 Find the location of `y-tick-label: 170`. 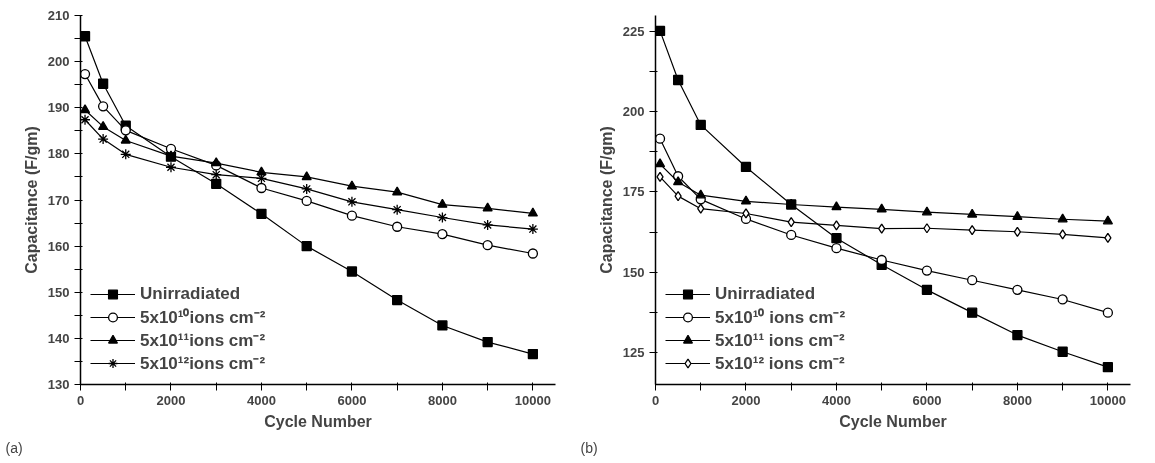

y-tick-label: 170 is located at coordinates (58, 200).